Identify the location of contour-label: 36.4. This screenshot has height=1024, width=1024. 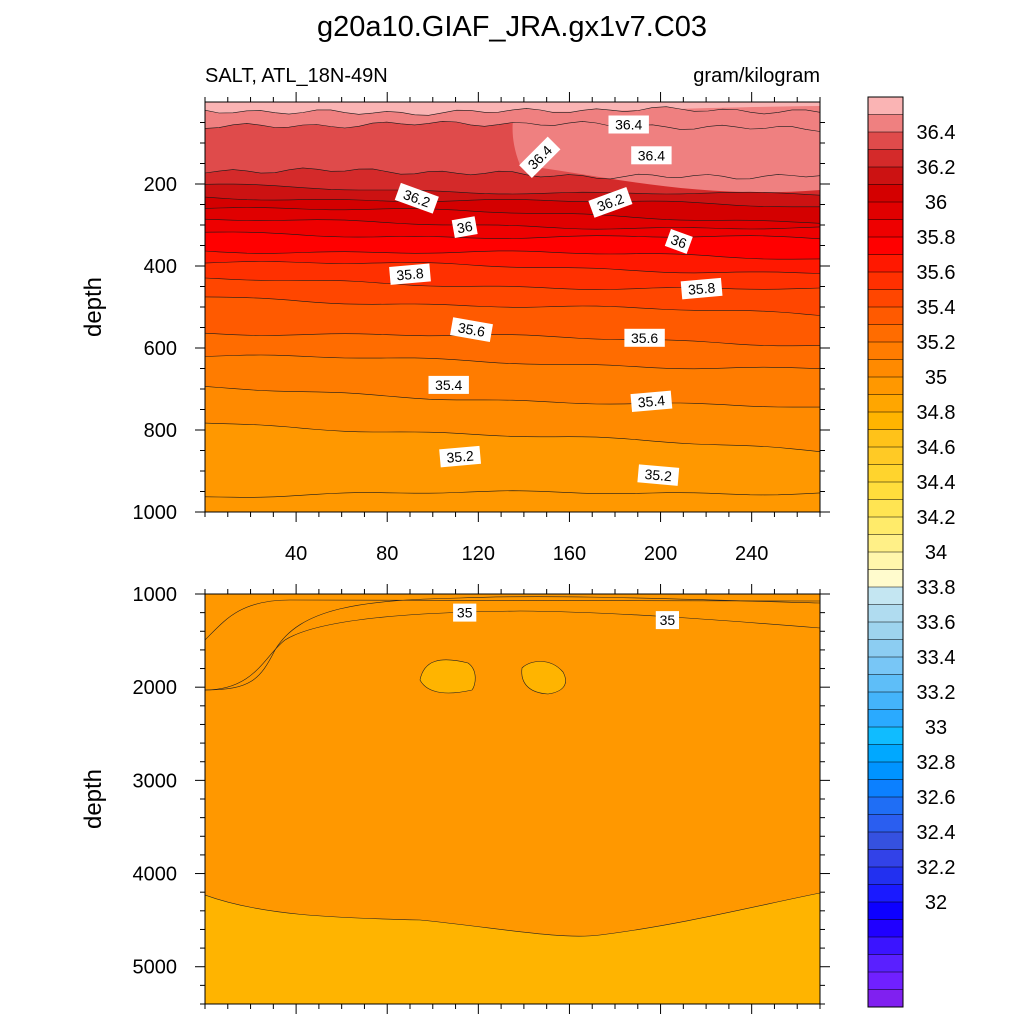
(651, 155).